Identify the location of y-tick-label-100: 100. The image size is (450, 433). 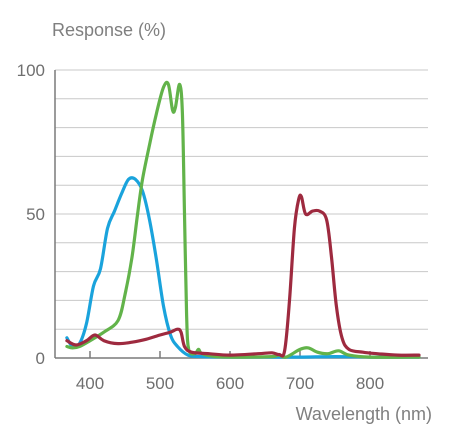
(31, 70).